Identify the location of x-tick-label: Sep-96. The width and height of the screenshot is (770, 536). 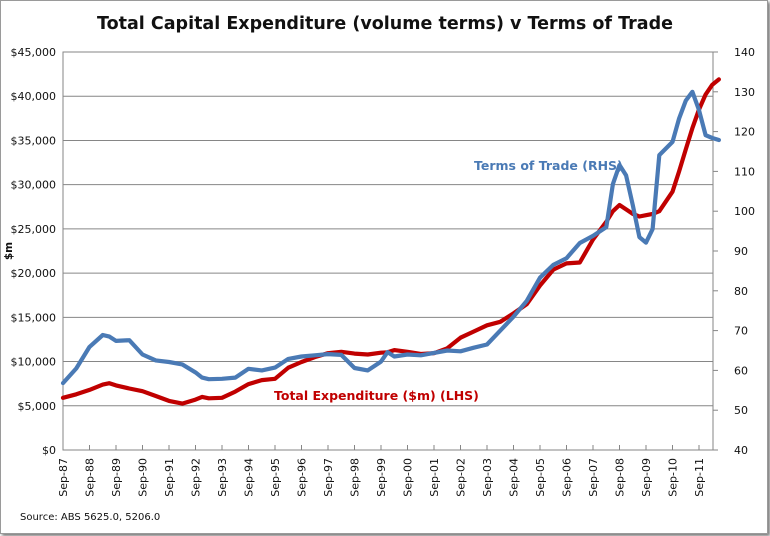
(302, 477).